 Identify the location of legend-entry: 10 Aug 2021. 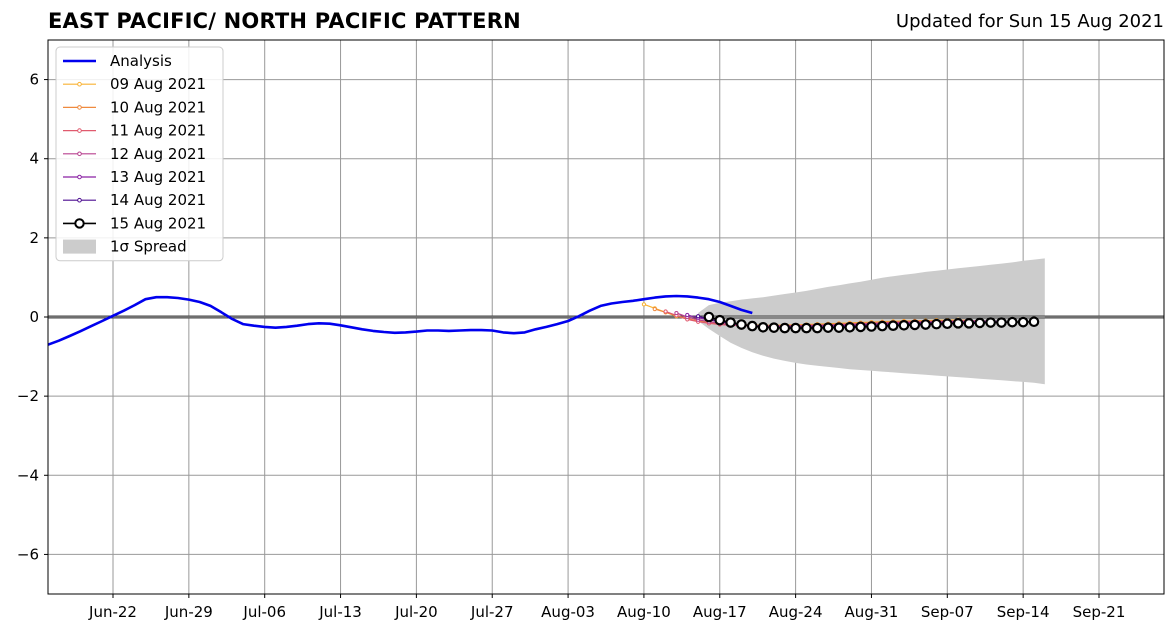
(134, 107).